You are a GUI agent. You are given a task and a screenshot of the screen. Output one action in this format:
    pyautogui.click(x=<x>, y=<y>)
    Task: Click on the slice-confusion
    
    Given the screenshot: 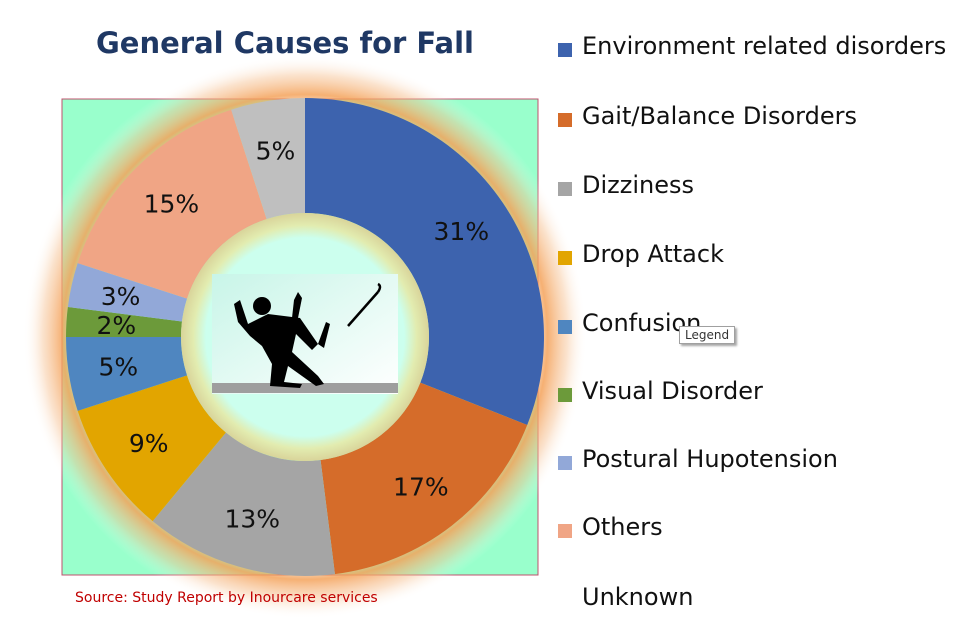 What is the action you would take?
    pyautogui.click(x=127, y=374)
    